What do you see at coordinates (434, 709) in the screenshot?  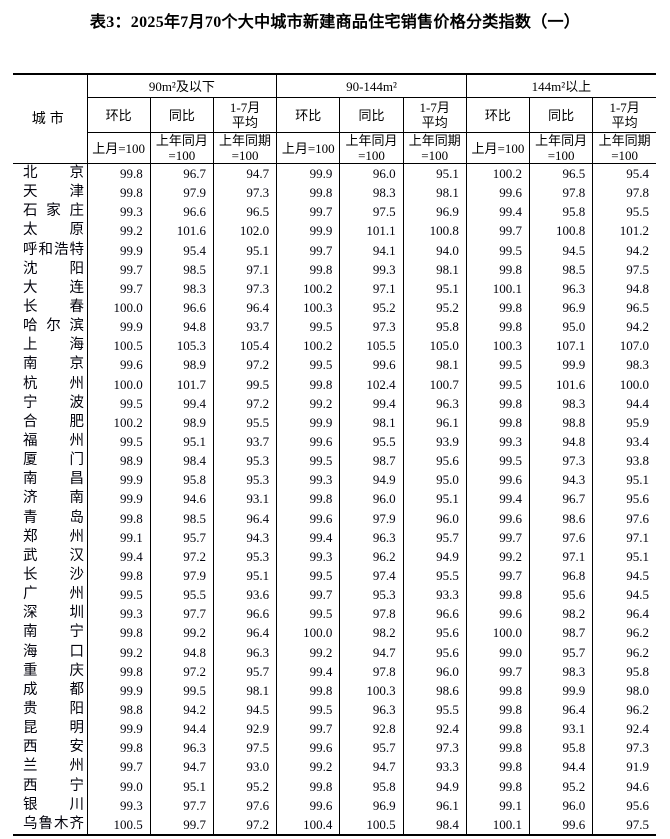 I see `index-value: 95.5` at bounding box center [434, 709].